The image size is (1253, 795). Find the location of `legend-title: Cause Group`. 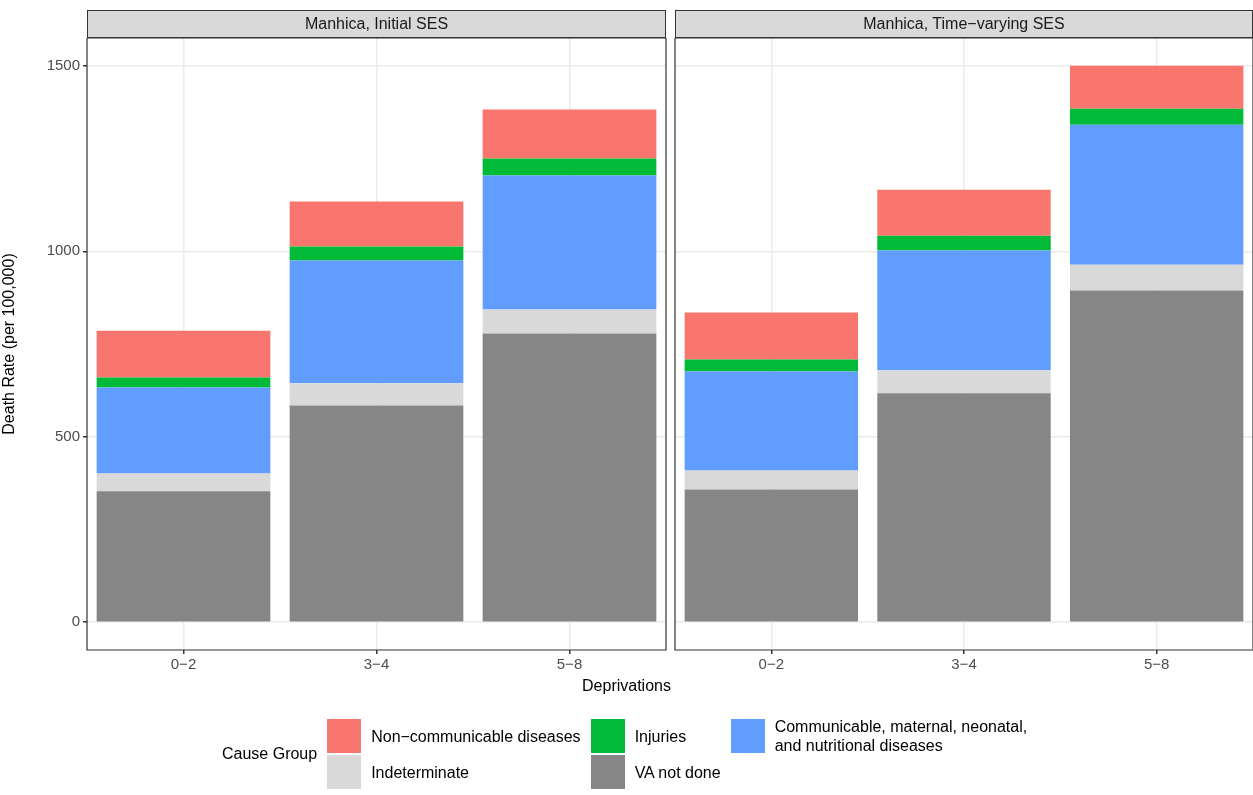

legend-title: Cause Group is located at coordinates (270, 754).